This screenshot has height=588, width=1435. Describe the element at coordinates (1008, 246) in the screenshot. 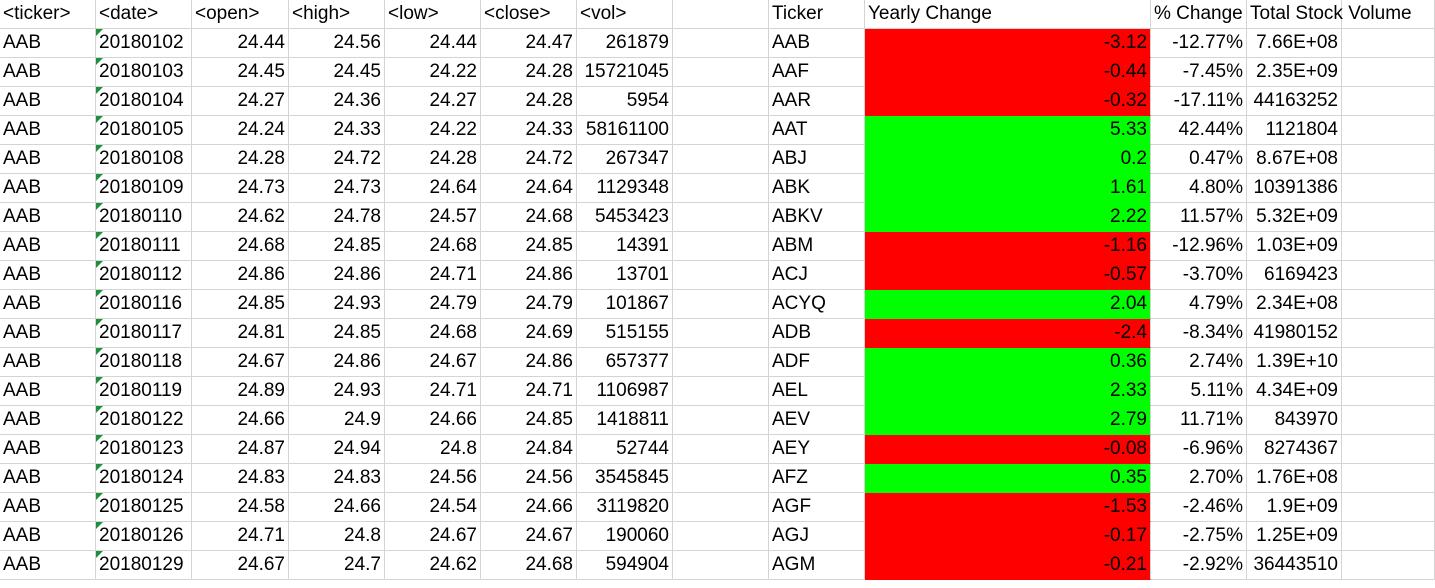

I see `cell-yearly-change: -1.16` at that location.